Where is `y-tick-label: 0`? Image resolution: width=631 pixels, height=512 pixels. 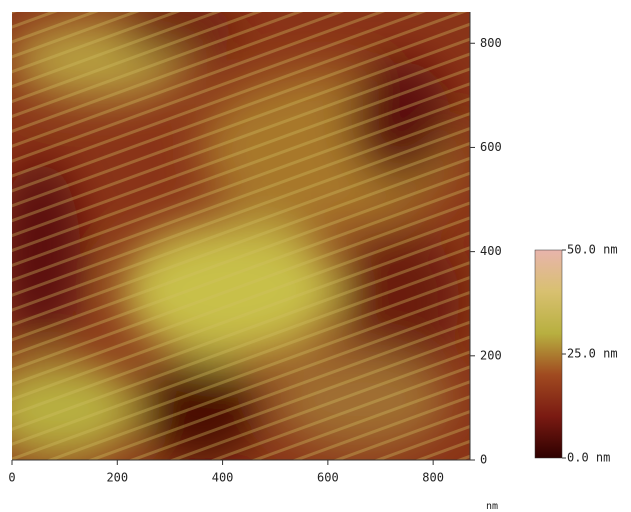 y-tick-label: 0 is located at coordinates (483, 460).